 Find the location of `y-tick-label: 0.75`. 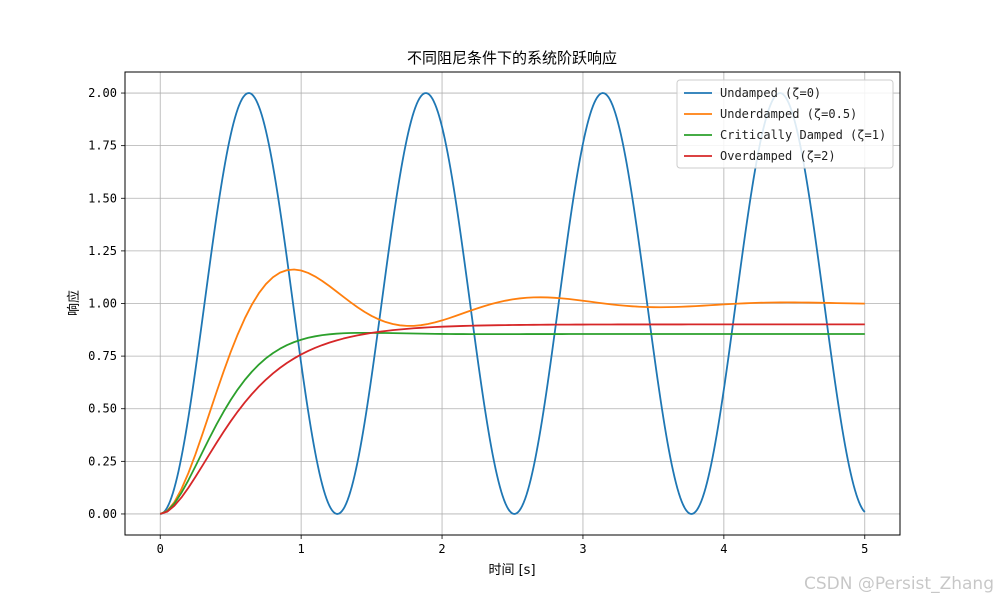

y-tick-label: 0.75 is located at coordinates (102, 356).